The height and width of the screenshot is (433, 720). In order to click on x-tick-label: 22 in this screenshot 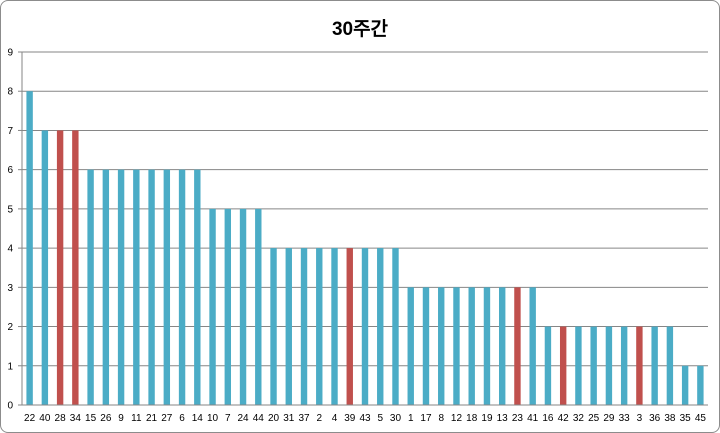, I will do `click(30, 418)`.